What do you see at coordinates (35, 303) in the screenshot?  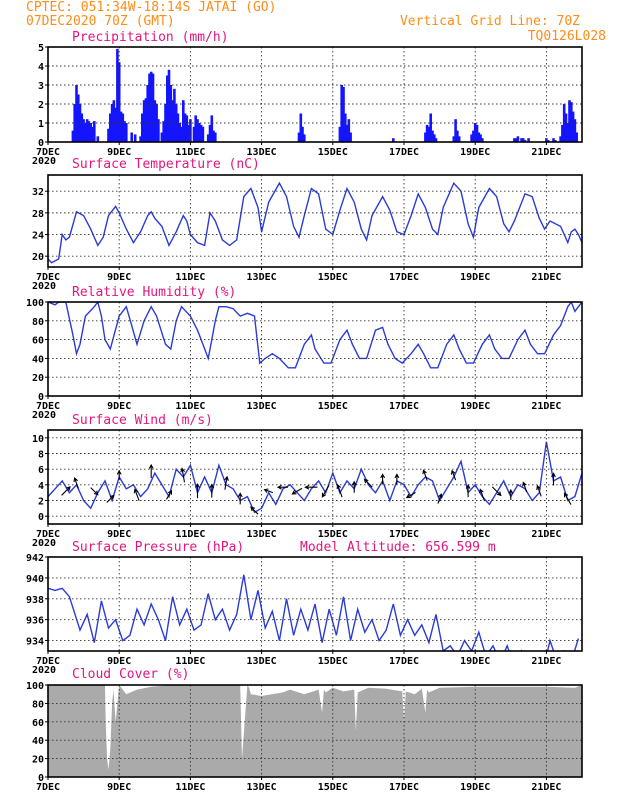 I see `y-tick-label-rh: 100` at bounding box center [35, 303].